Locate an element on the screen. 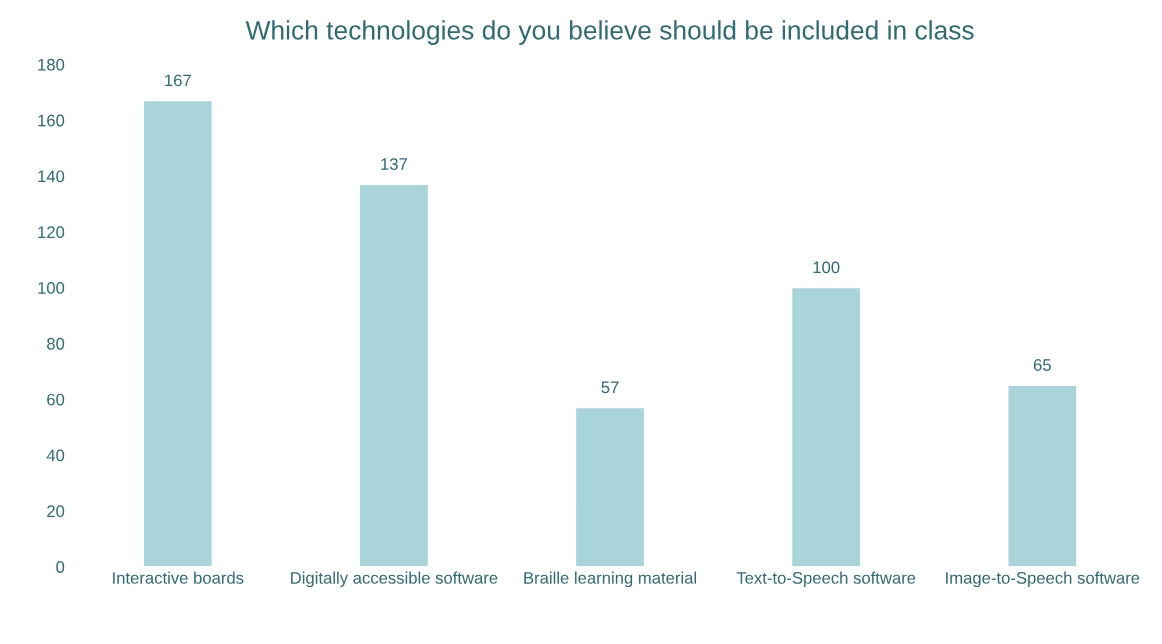 The height and width of the screenshot is (644, 1162). y-tick-label: 80 is located at coordinates (56, 343).